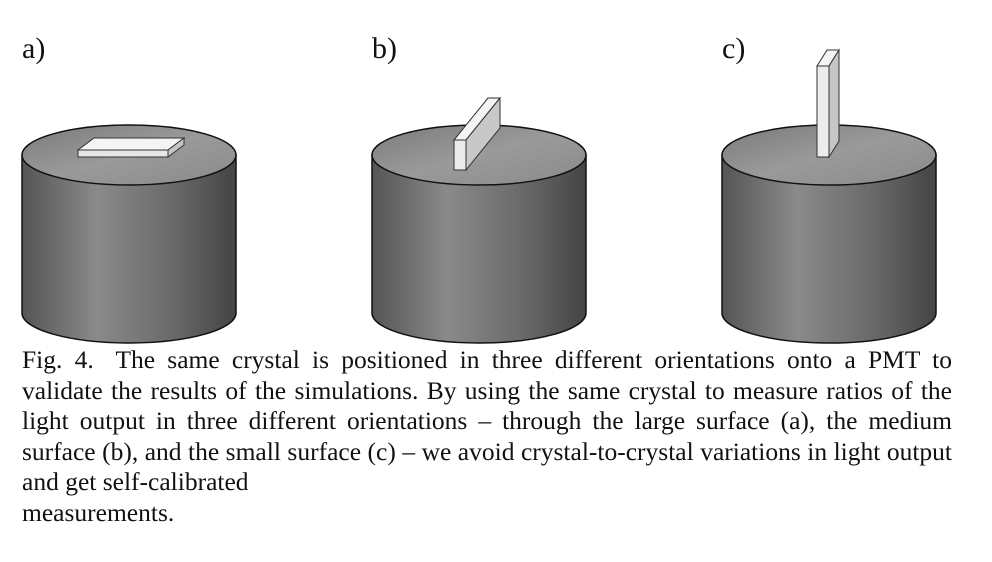 The height and width of the screenshot is (562, 992). What do you see at coordinates (129, 234) in the screenshot?
I see `pmt-cylinder-a` at bounding box center [129, 234].